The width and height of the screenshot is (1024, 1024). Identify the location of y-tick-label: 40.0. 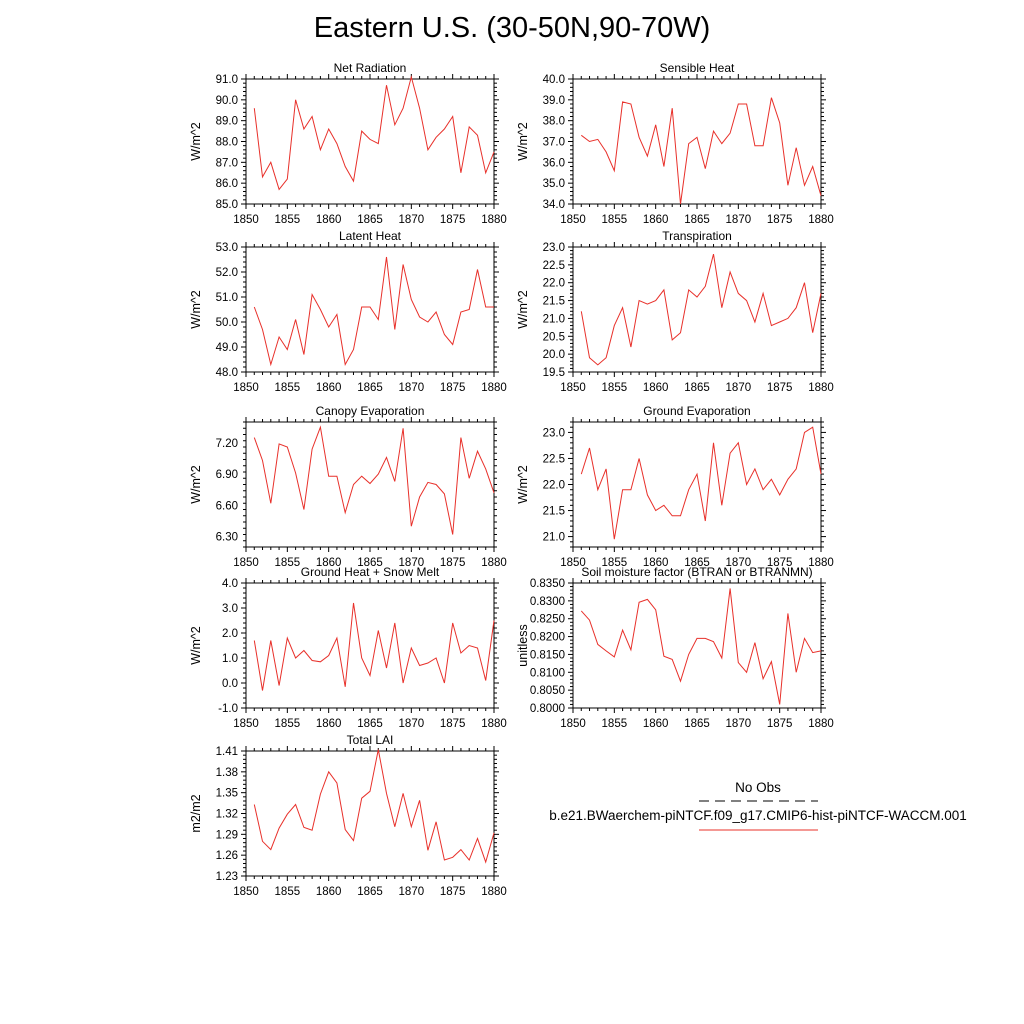
(554, 80).